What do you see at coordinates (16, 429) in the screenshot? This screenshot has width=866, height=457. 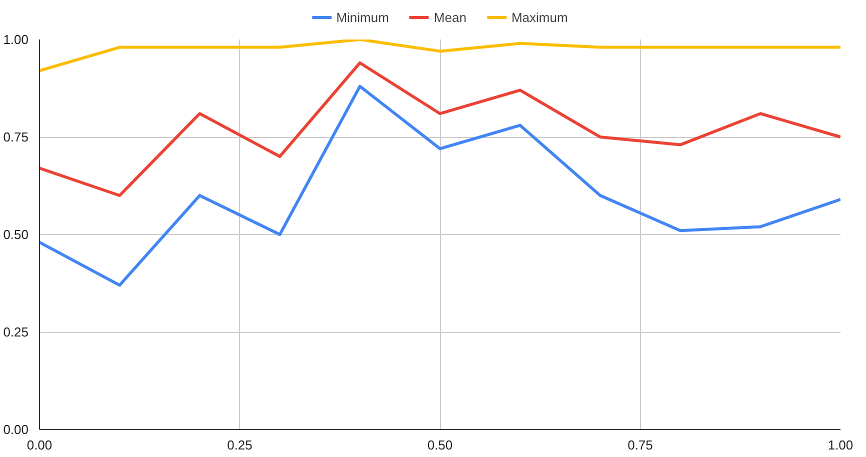 I see `y-tick-label: 0.00` at bounding box center [16, 429].